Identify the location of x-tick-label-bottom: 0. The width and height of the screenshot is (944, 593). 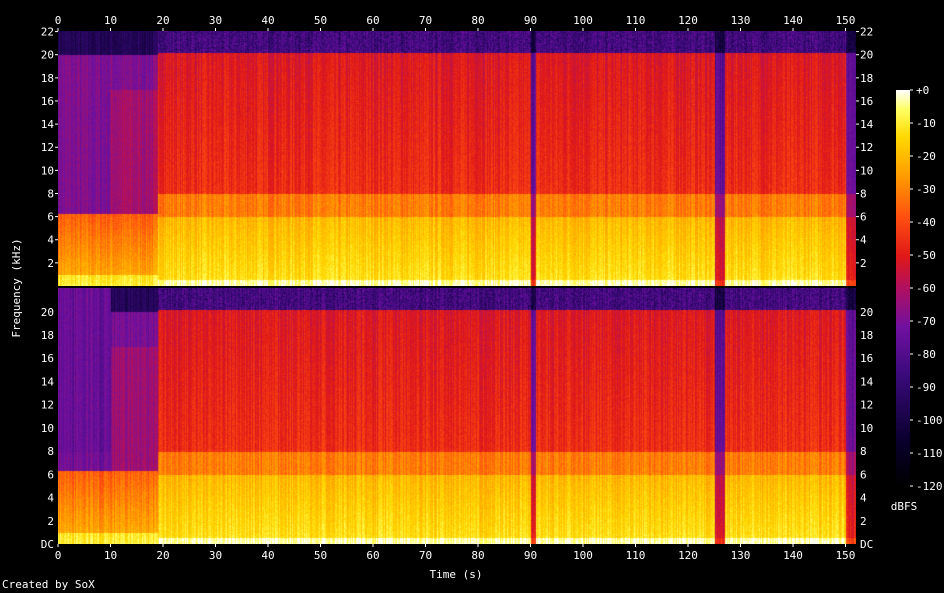
(58, 555).